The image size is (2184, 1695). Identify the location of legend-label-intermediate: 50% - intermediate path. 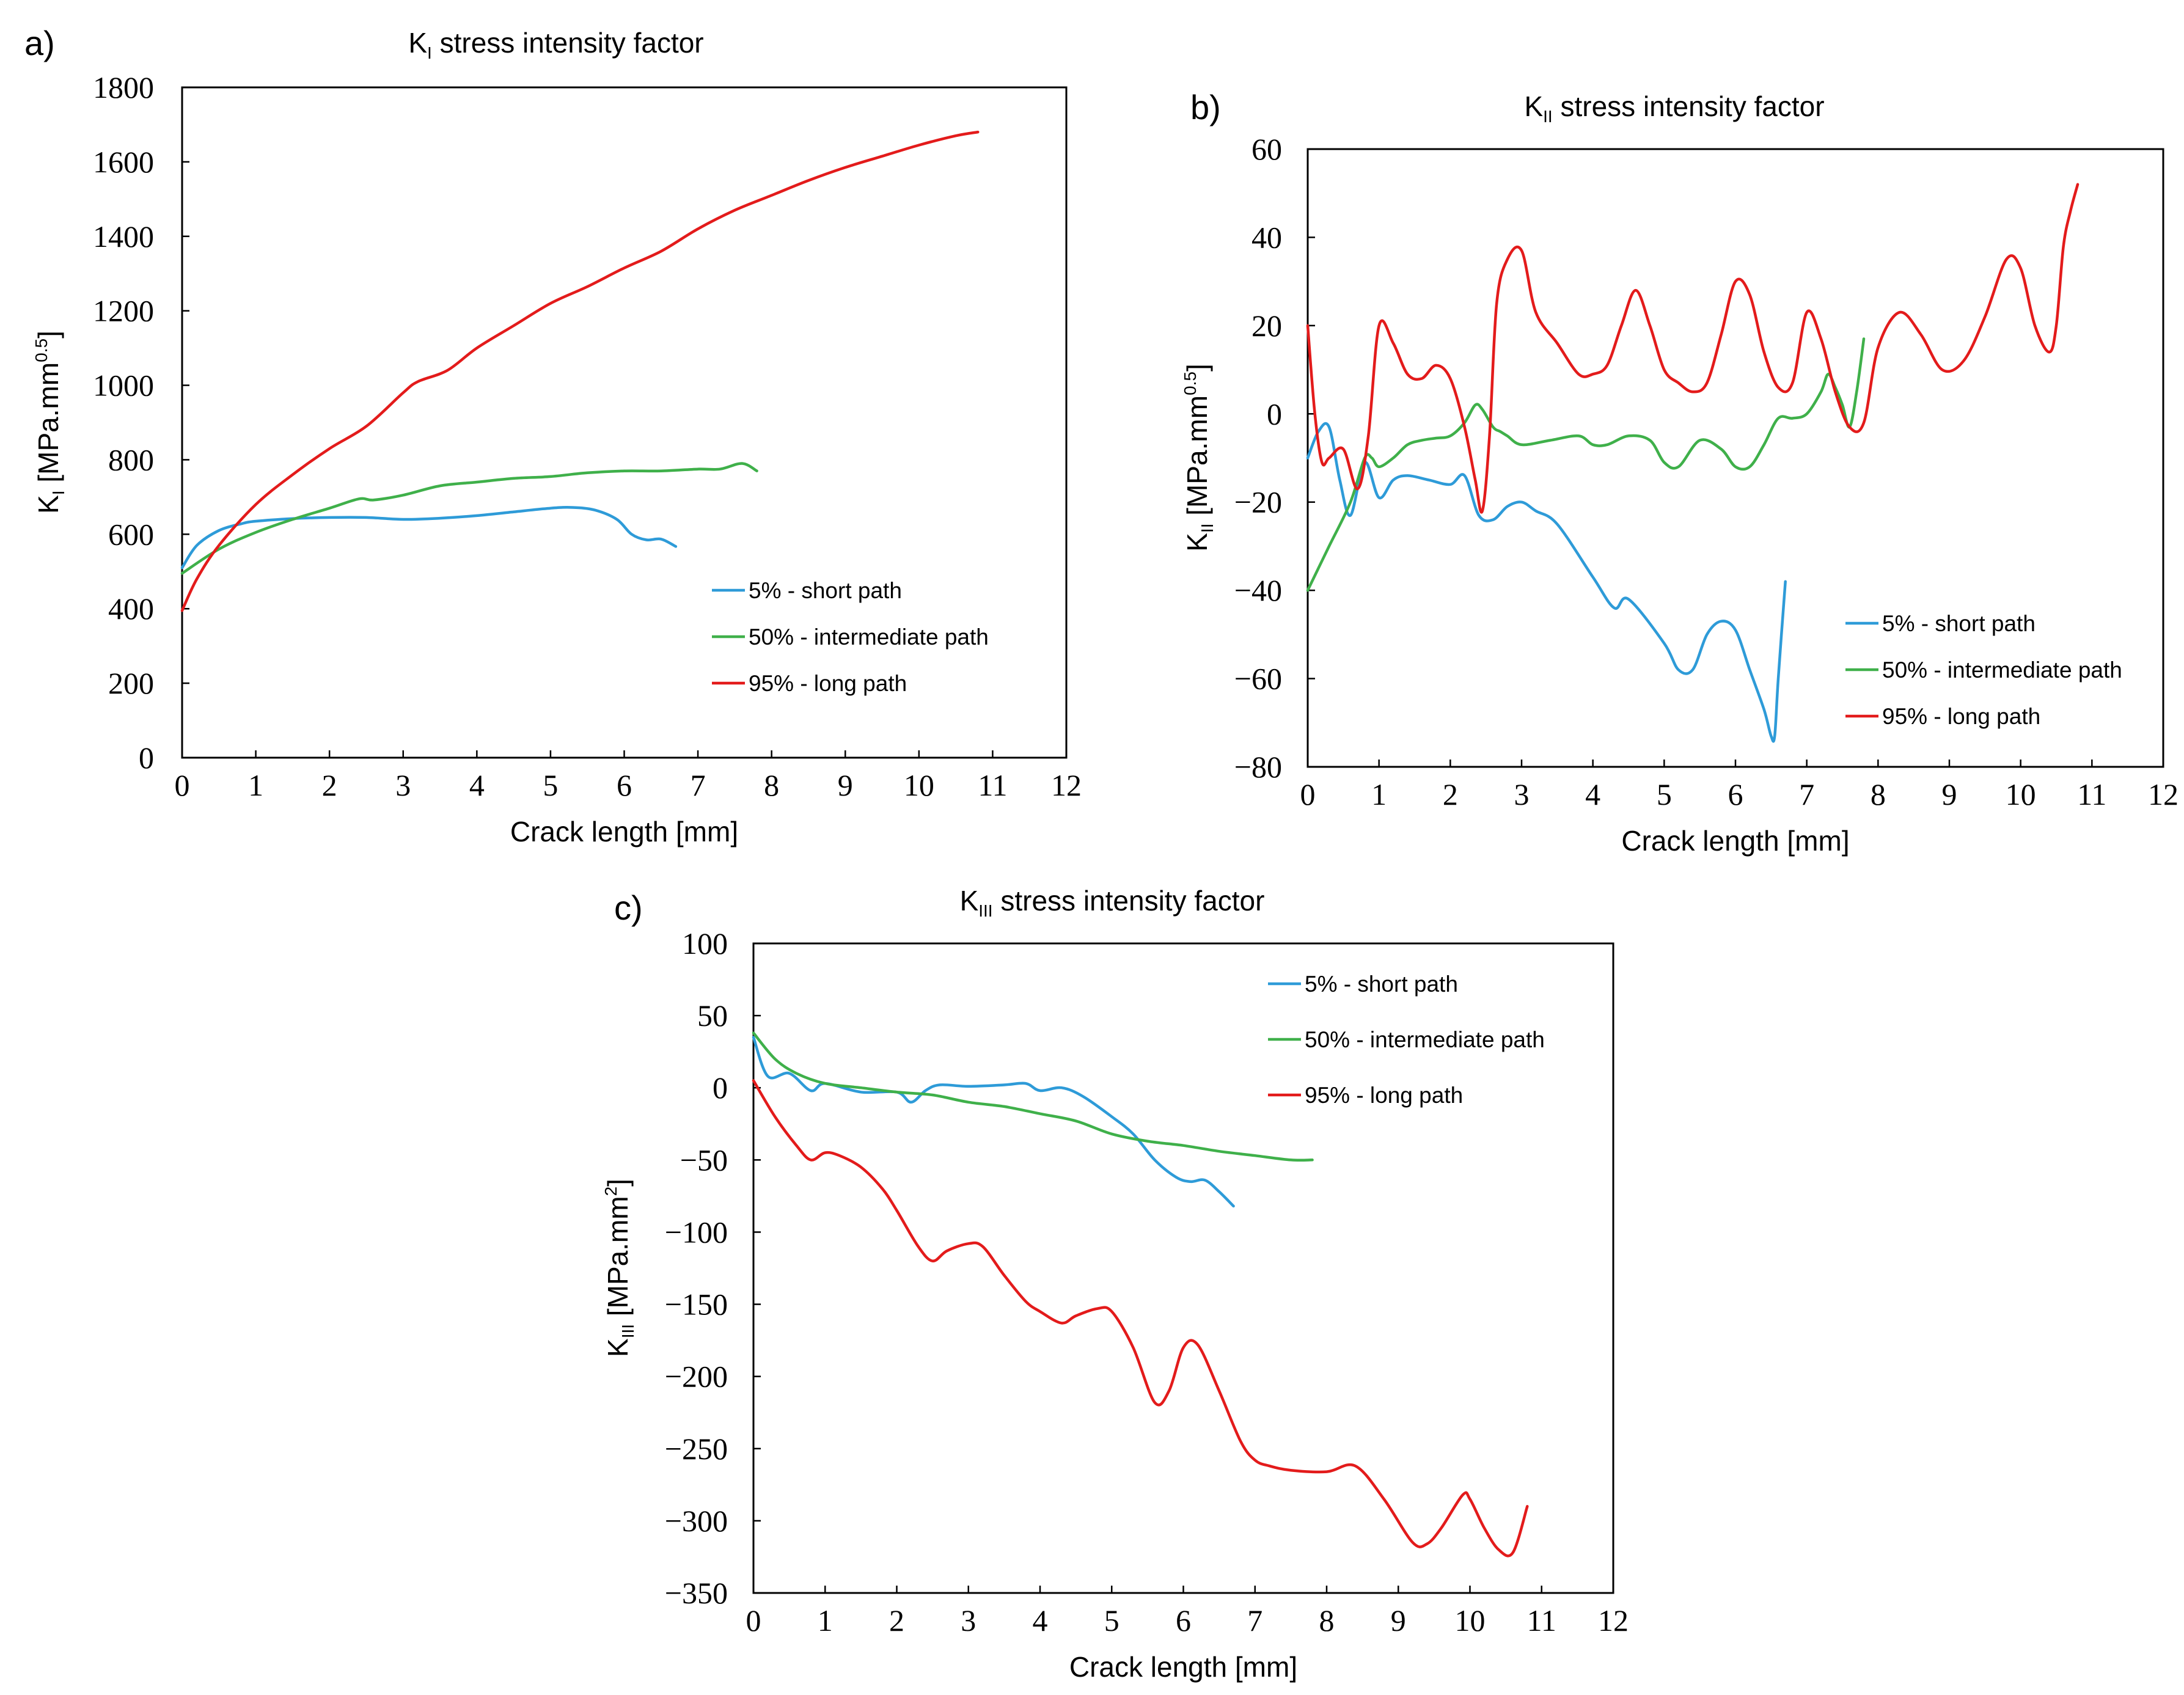
(2002, 670).